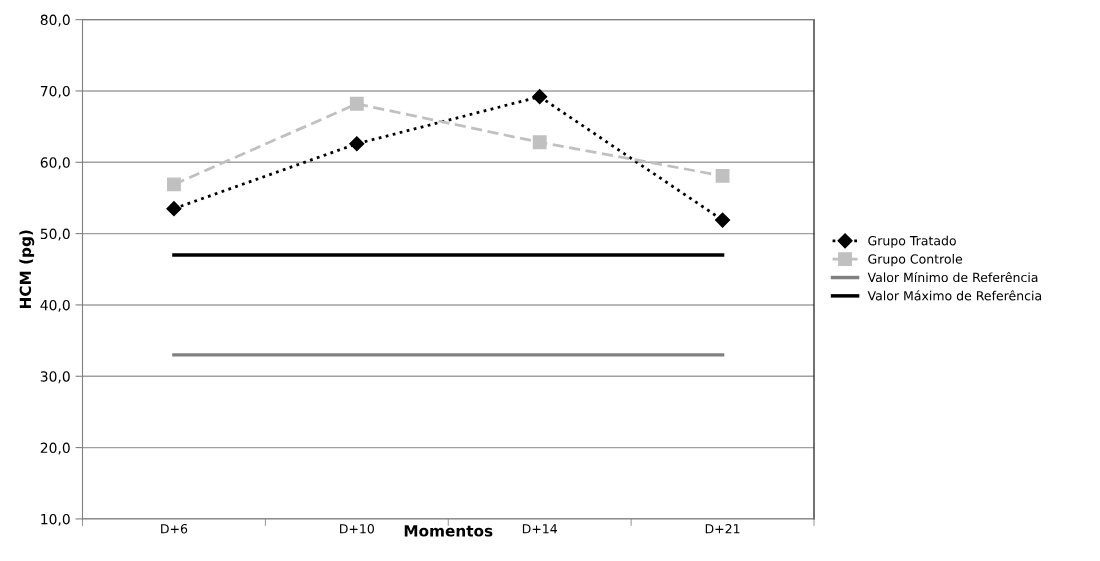 This screenshot has width=1100, height=561. What do you see at coordinates (55, 519) in the screenshot?
I see `y-tick-label: 10,0` at bounding box center [55, 519].